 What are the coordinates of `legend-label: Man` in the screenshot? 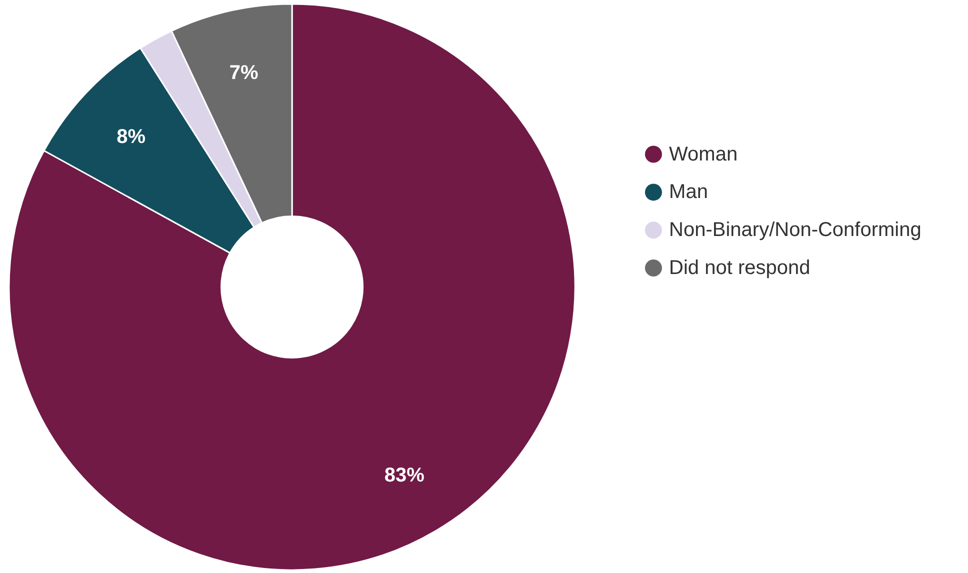 It's located at (688, 192).